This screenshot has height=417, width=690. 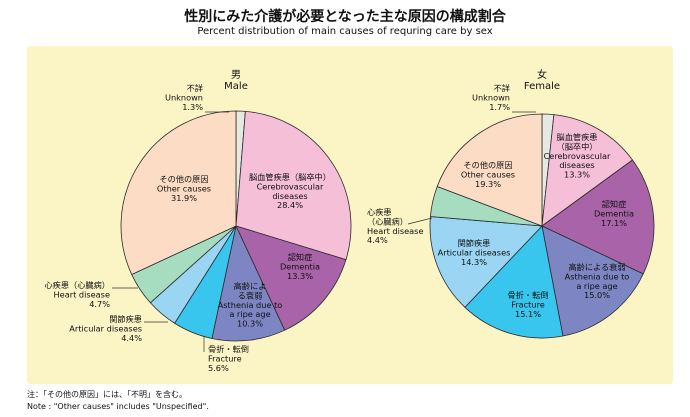 What do you see at coordinates (107, 394) in the screenshot?
I see `note-jp: 注：「その他の原因」には、「不明」を含む。` at bounding box center [107, 394].